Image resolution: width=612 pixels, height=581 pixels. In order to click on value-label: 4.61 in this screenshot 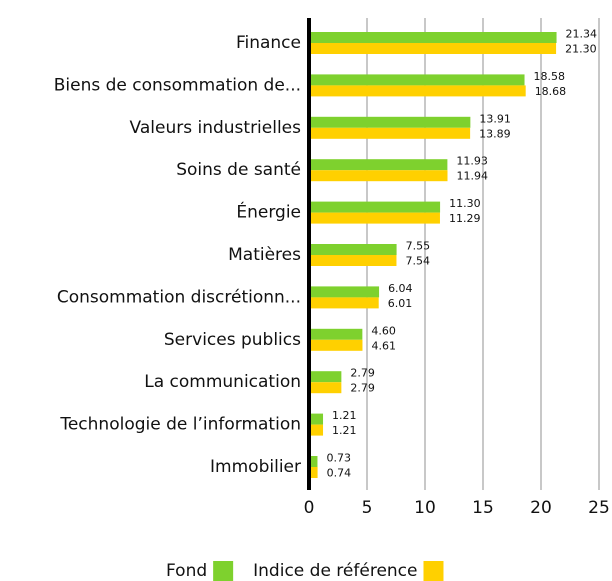, I will do `click(383, 345)`.